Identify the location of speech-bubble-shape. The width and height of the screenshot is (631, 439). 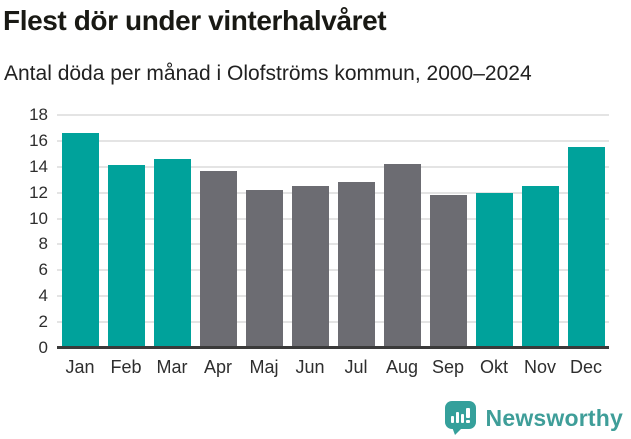
(460, 415).